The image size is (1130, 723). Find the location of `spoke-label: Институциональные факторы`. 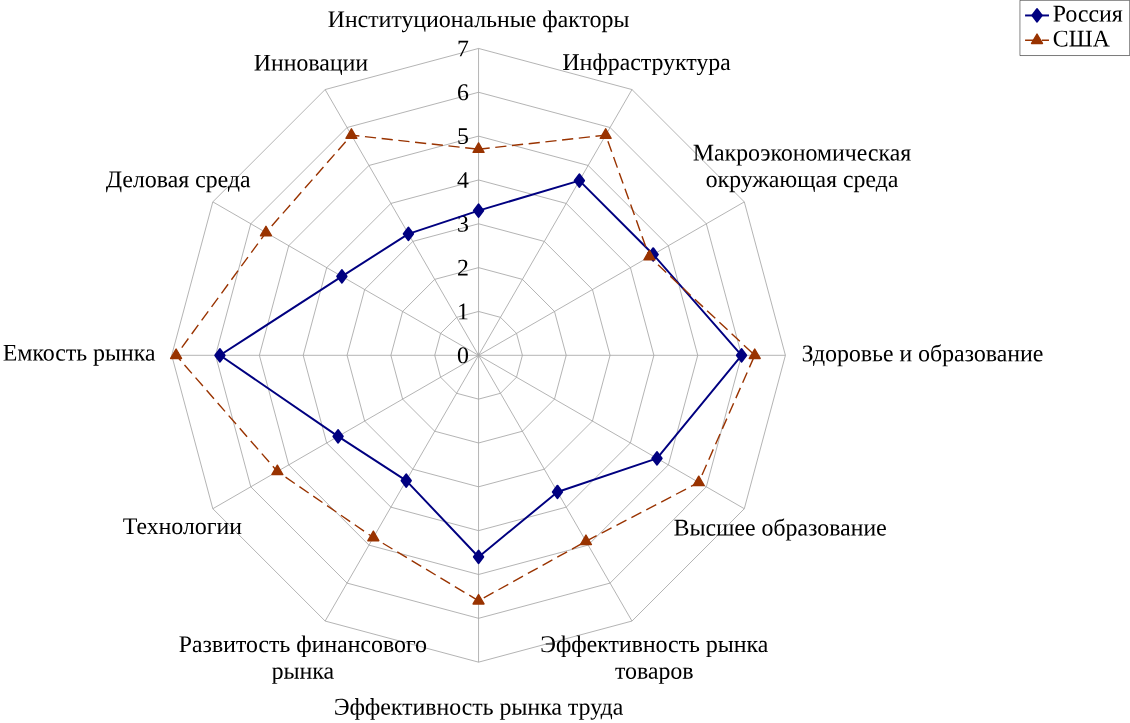

spoke-label: Институциональные факторы is located at coordinates (478, 21).